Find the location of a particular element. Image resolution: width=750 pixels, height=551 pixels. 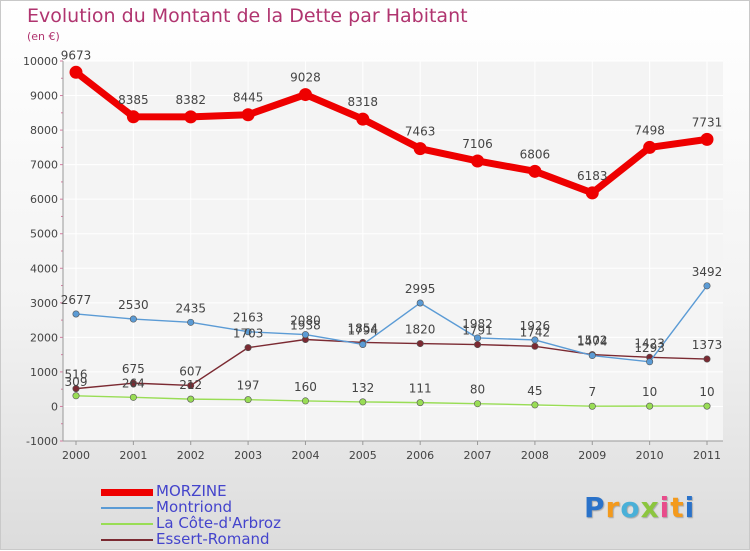

data-label-montriond: 2677 is located at coordinates (76, 300).